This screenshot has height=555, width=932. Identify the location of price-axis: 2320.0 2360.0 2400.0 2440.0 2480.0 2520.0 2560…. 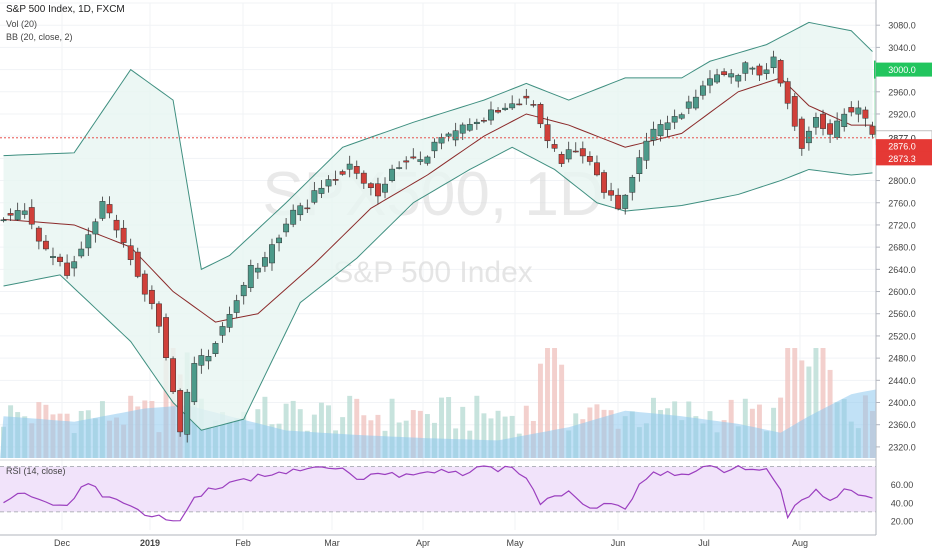
(903, 275).